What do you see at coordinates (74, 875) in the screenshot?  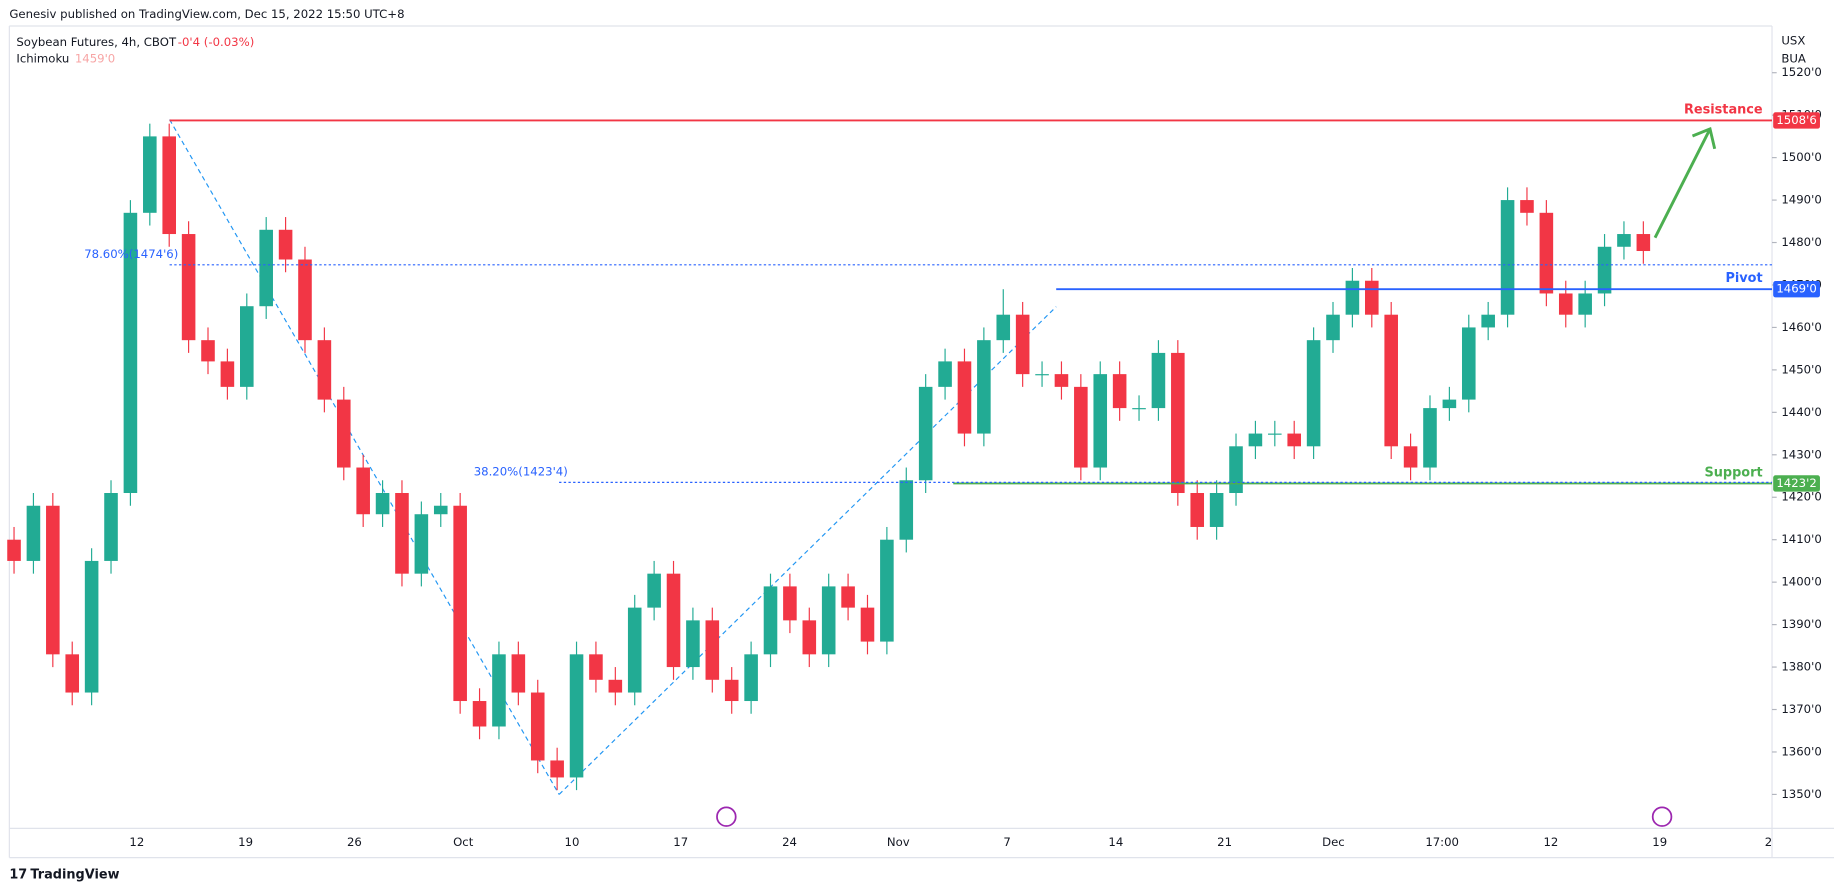 I see `footer-logo: TradingView` at bounding box center [74, 875].